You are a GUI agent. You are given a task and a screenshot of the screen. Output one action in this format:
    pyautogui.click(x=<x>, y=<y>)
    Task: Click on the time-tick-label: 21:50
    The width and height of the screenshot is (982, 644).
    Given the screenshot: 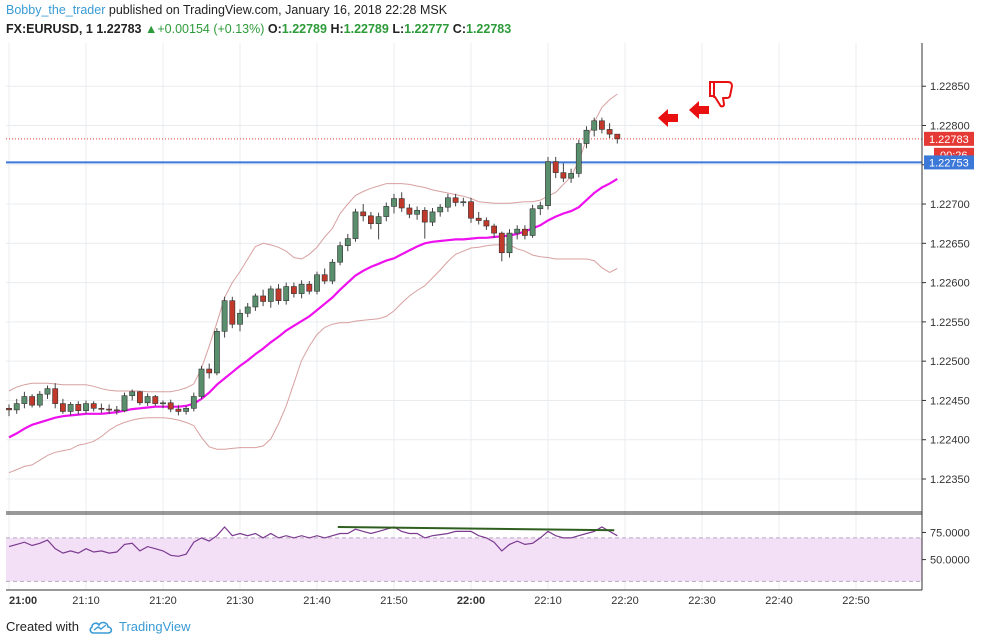 What is the action you would take?
    pyautogui.click(x=394, y=601)
    